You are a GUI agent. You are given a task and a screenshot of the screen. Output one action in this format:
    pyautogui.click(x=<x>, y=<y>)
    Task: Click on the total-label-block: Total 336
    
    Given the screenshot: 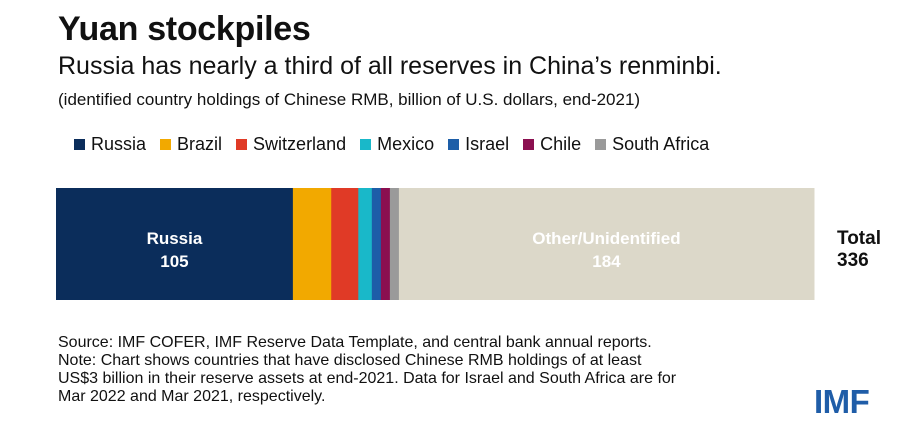 What is the action you would take?
    pyautogui.click(x=860, y=250)
    